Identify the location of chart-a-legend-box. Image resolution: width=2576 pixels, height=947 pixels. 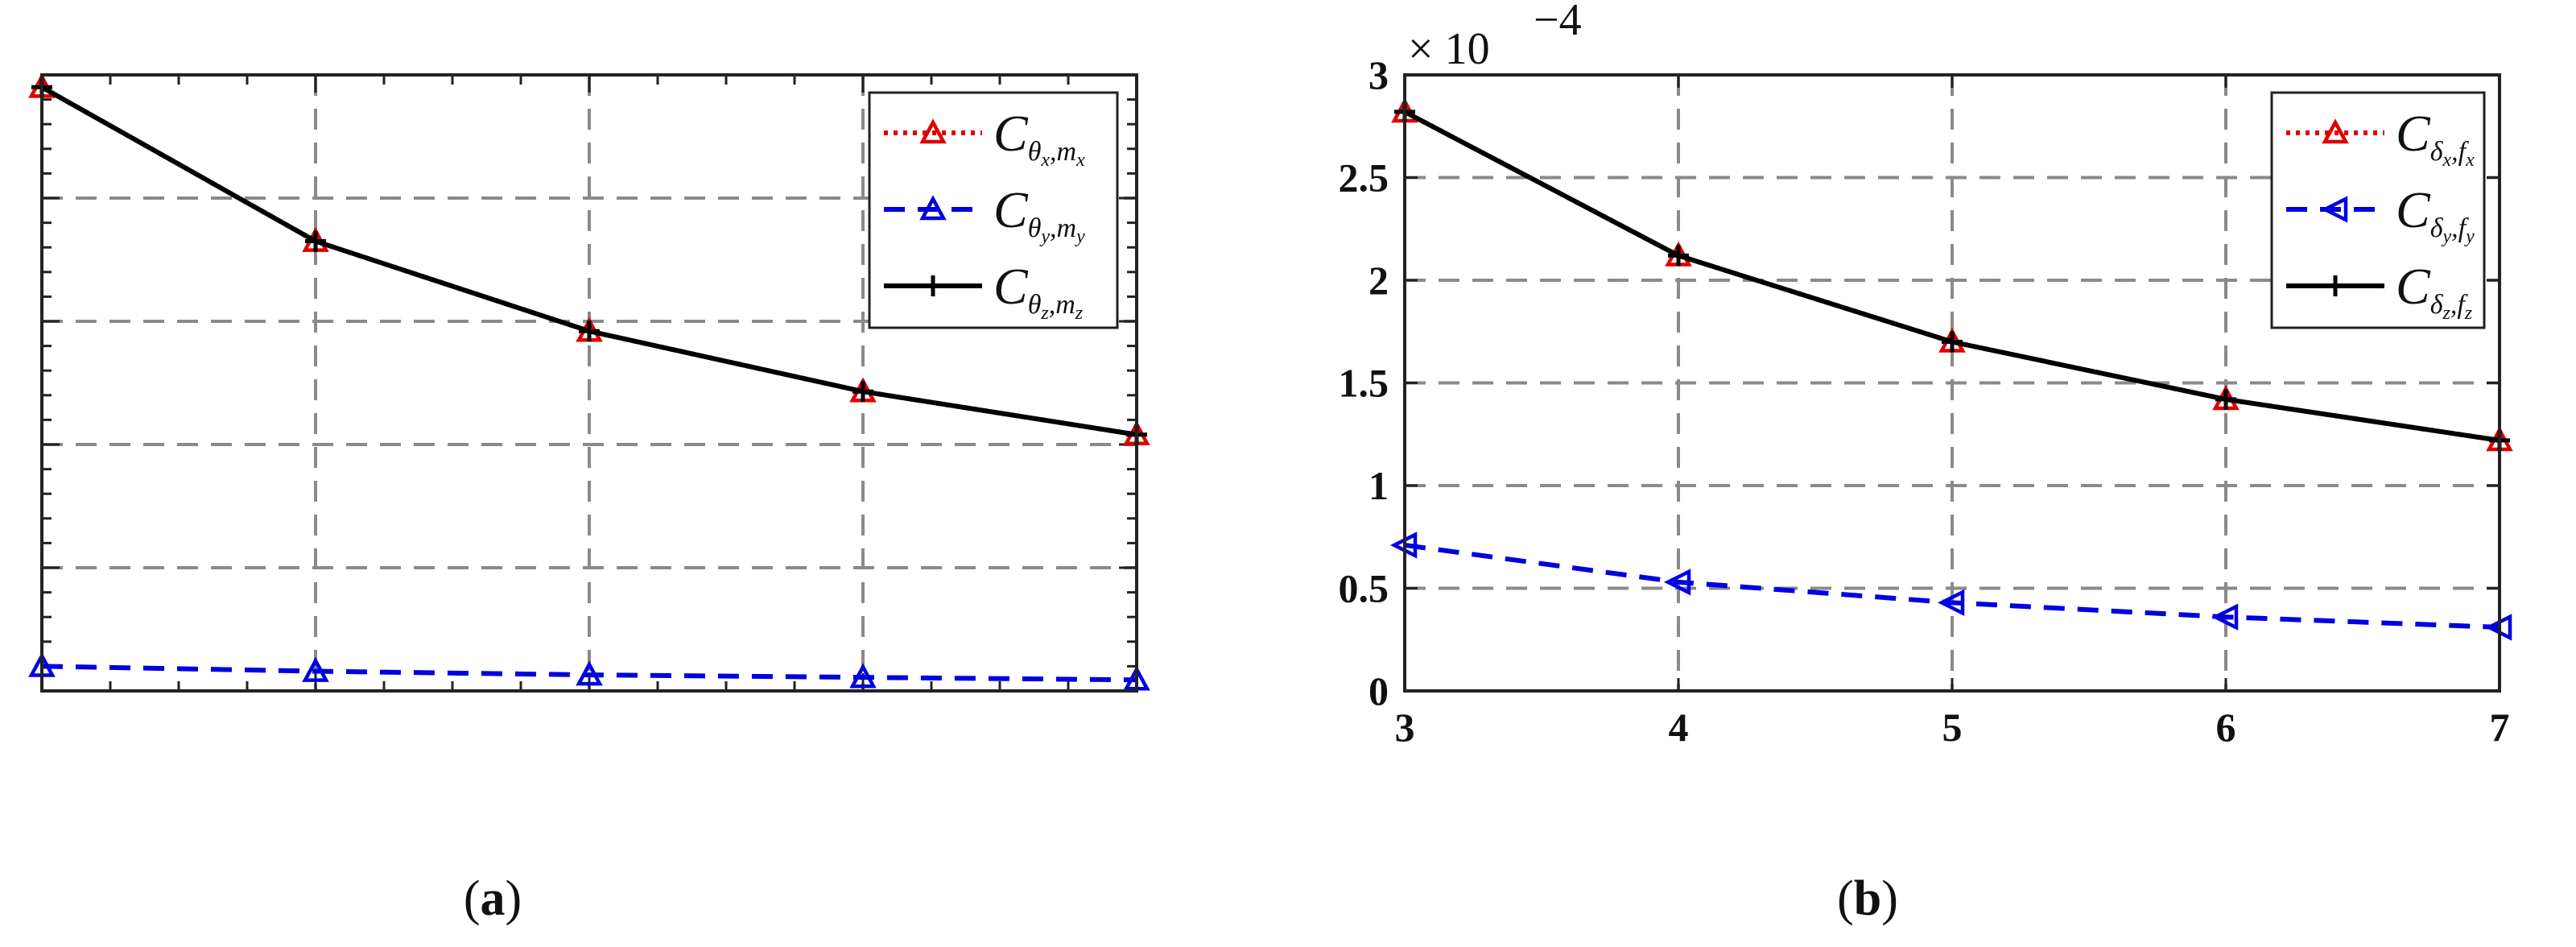
(993, 210).